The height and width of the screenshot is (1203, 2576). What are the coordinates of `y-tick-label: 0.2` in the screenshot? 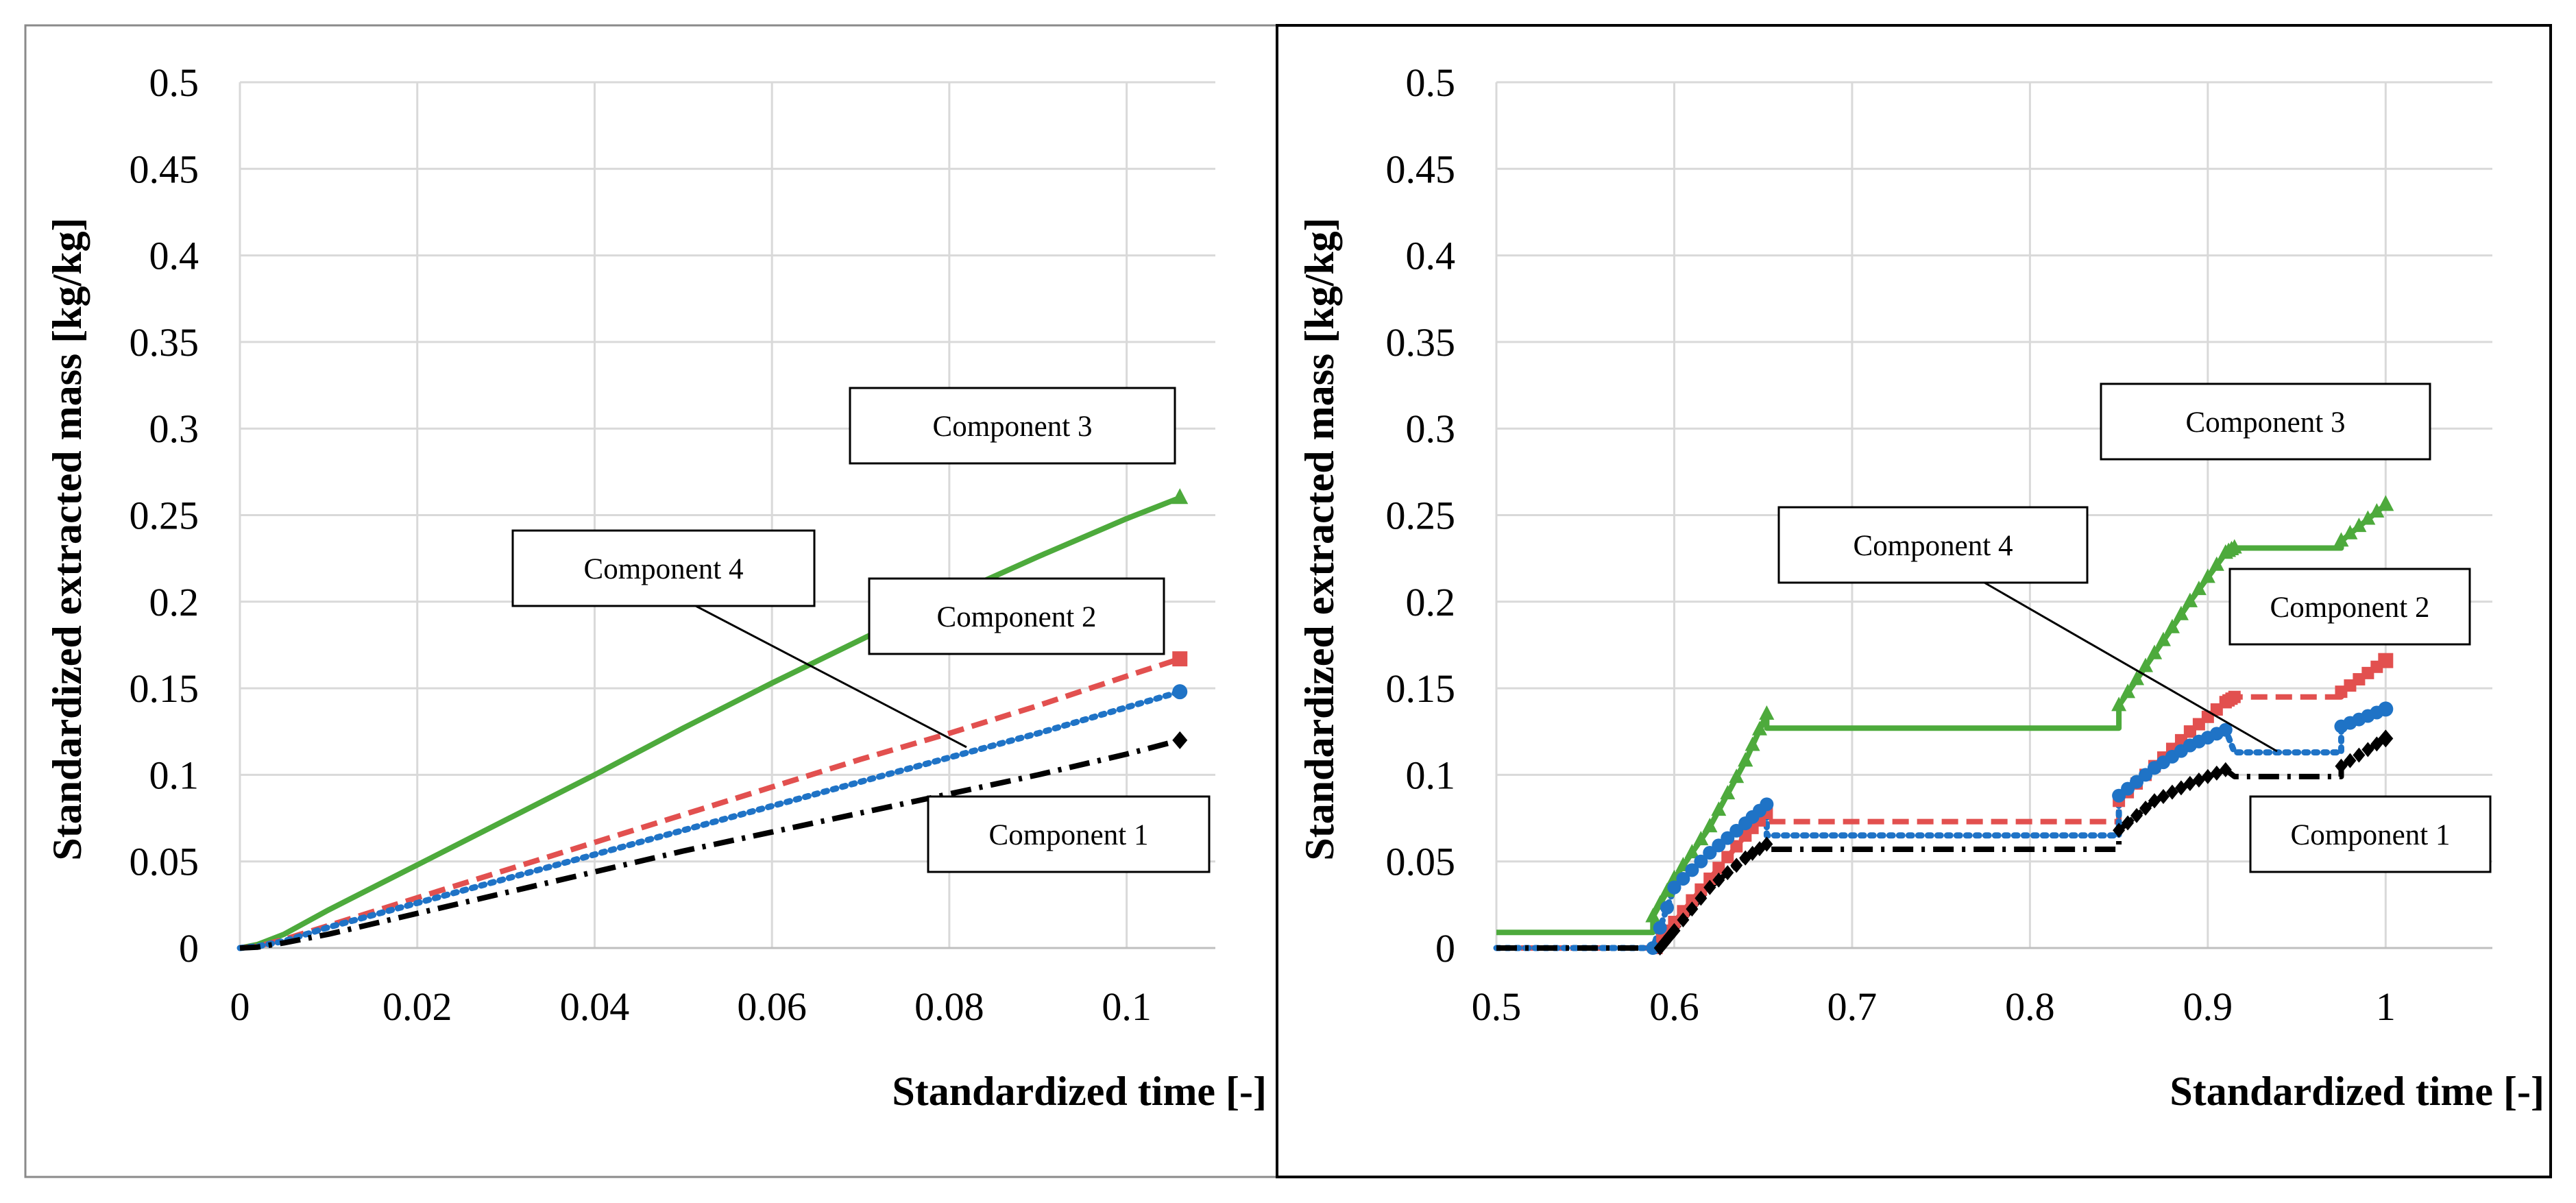 It's located at (174, 602).